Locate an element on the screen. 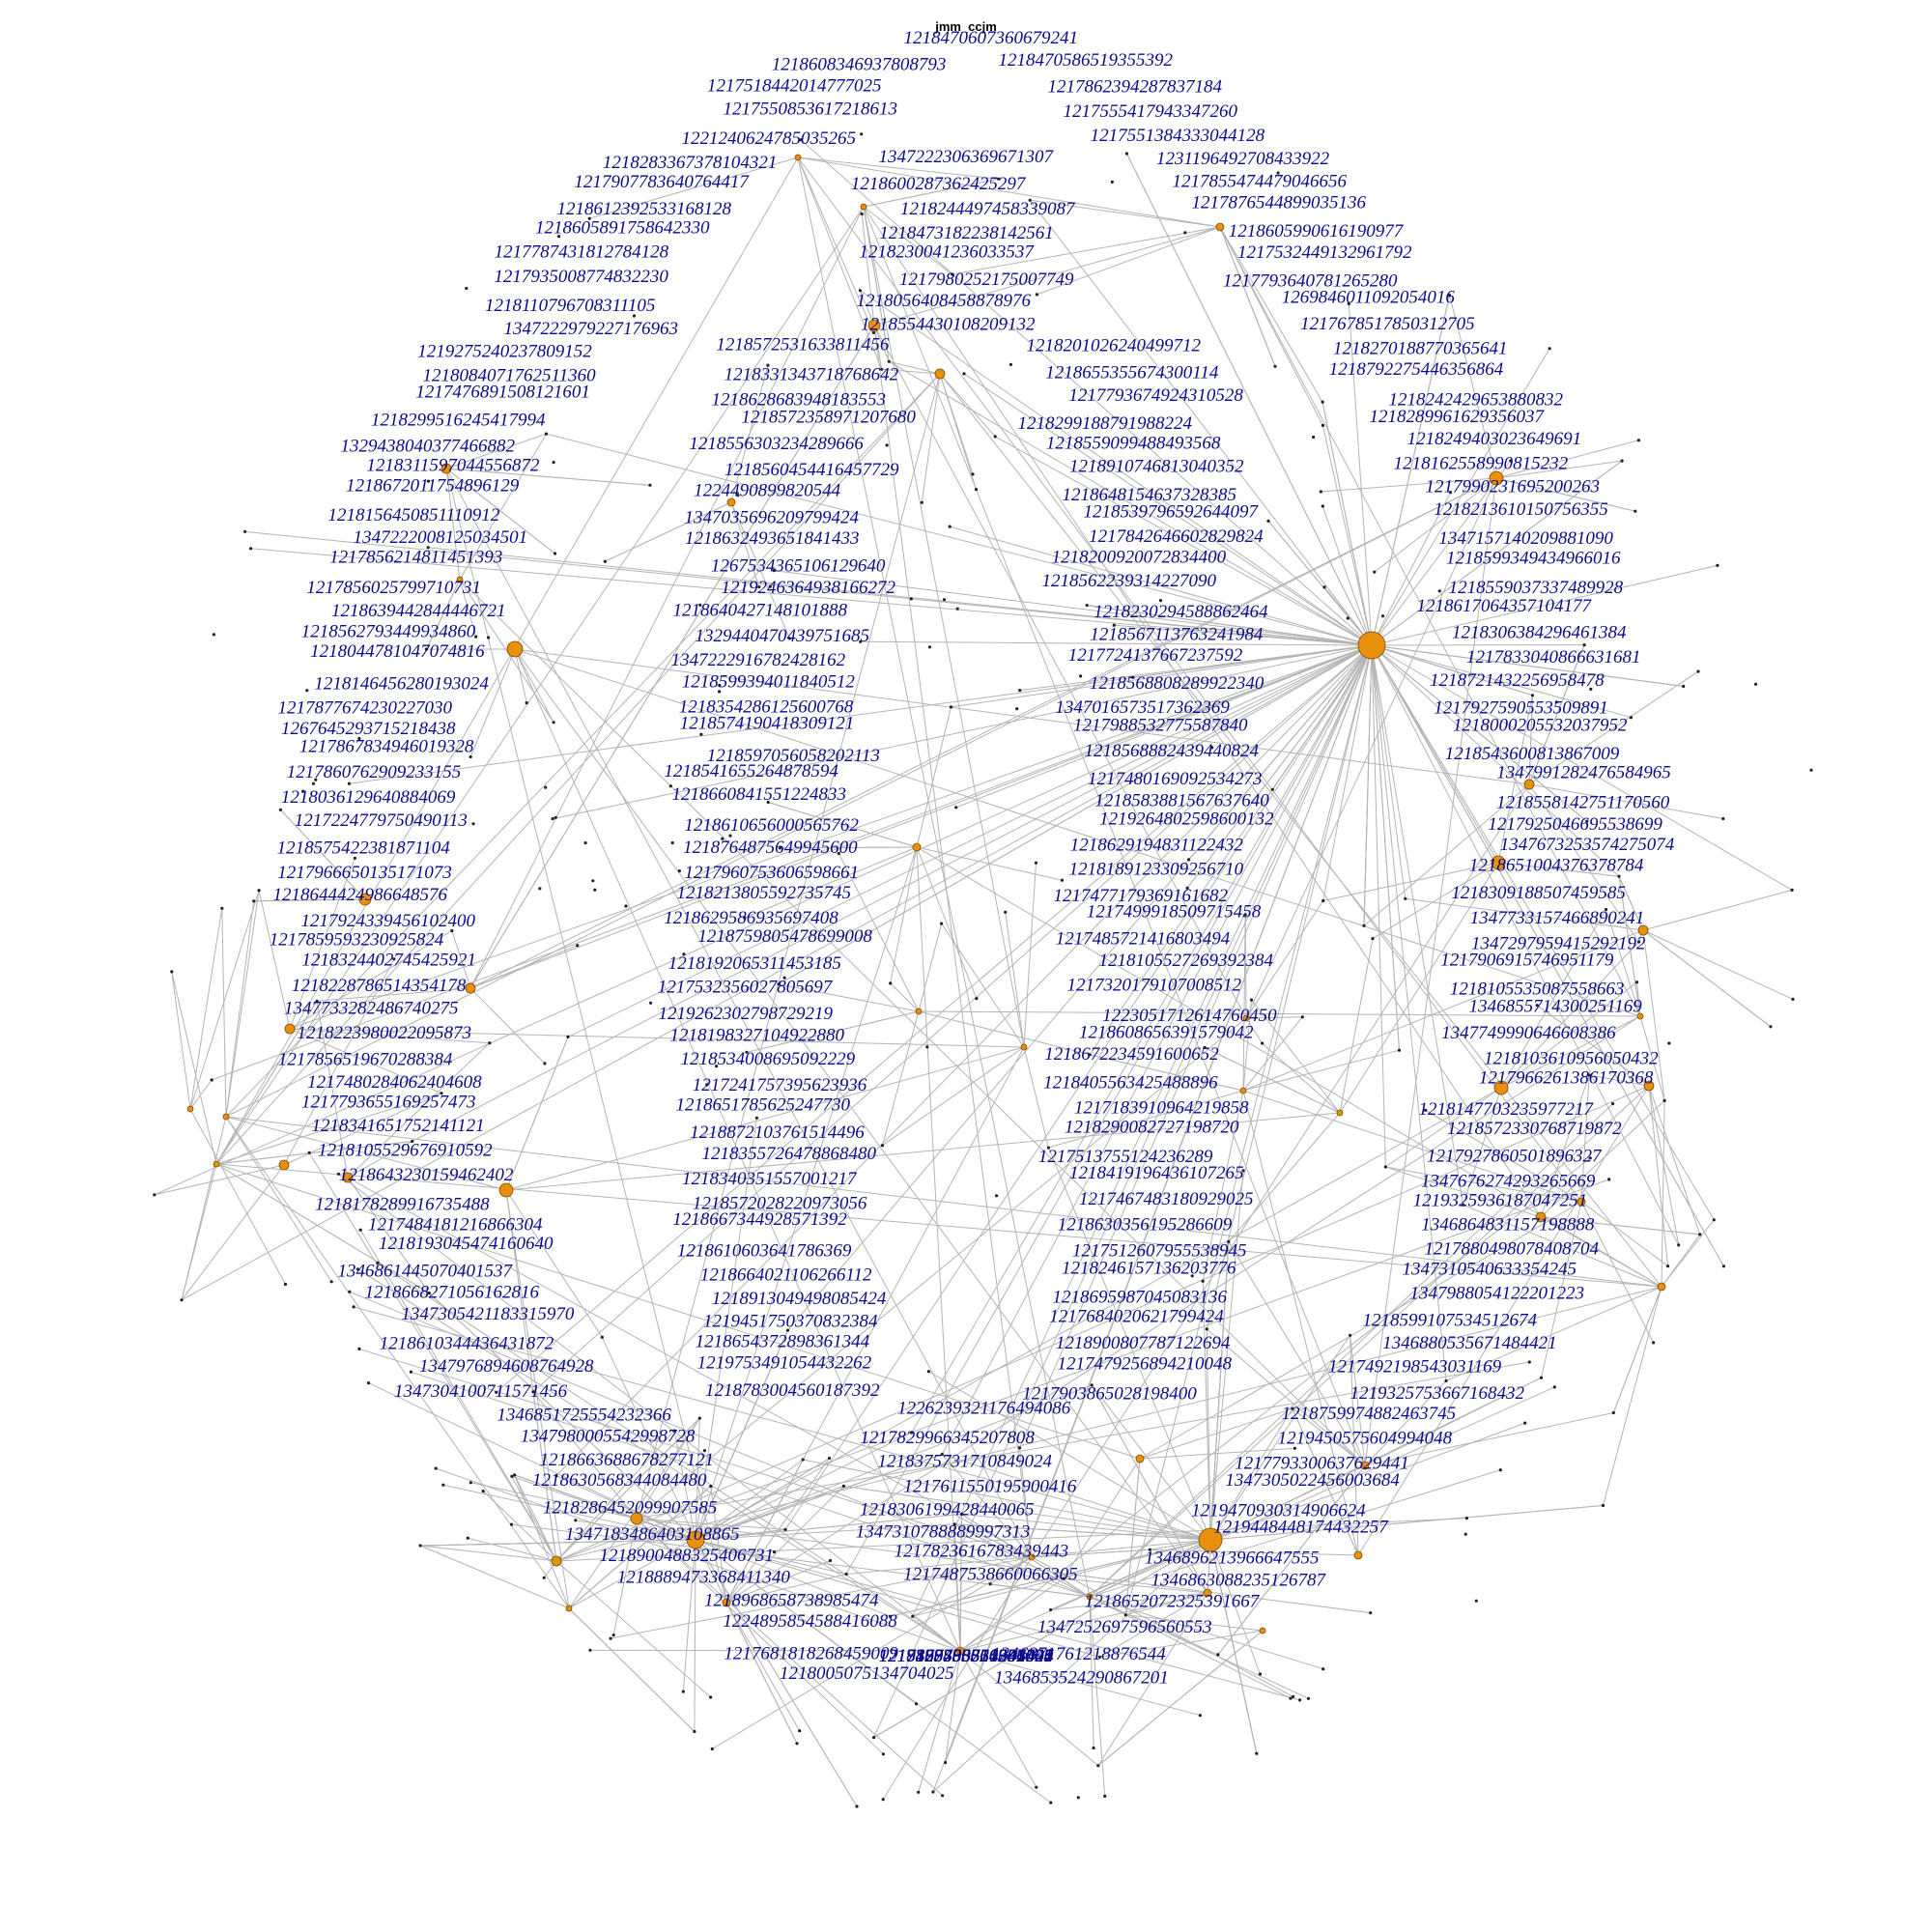  node-label: 1219264802598600132 is located at coordinates (1186, 819).